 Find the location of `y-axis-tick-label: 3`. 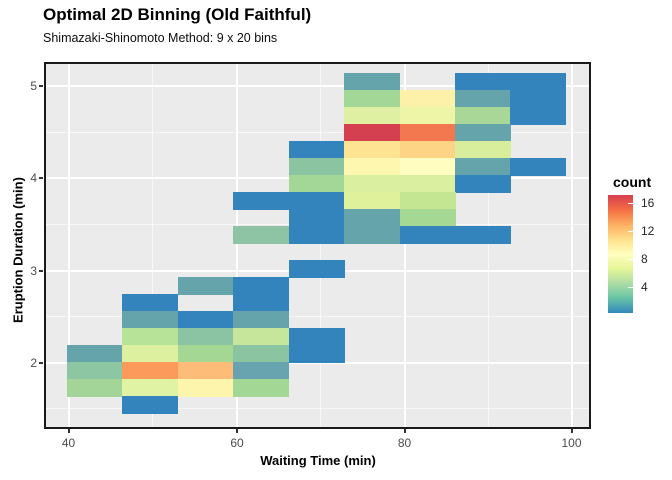

y-axis-tick-label: 3 is located at coordinates (33, 270).